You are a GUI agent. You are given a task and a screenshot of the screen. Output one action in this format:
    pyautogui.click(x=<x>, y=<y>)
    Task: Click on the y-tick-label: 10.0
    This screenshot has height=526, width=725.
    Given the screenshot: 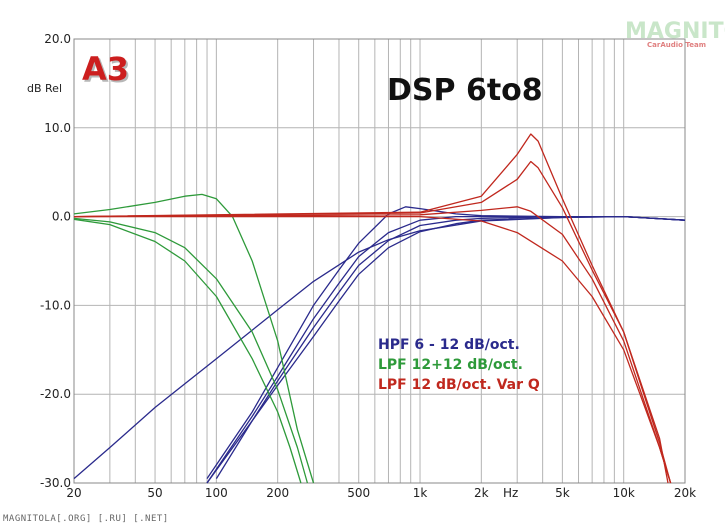 What is the action you would take?
    pyautogui.click(x=57, y=128)
    